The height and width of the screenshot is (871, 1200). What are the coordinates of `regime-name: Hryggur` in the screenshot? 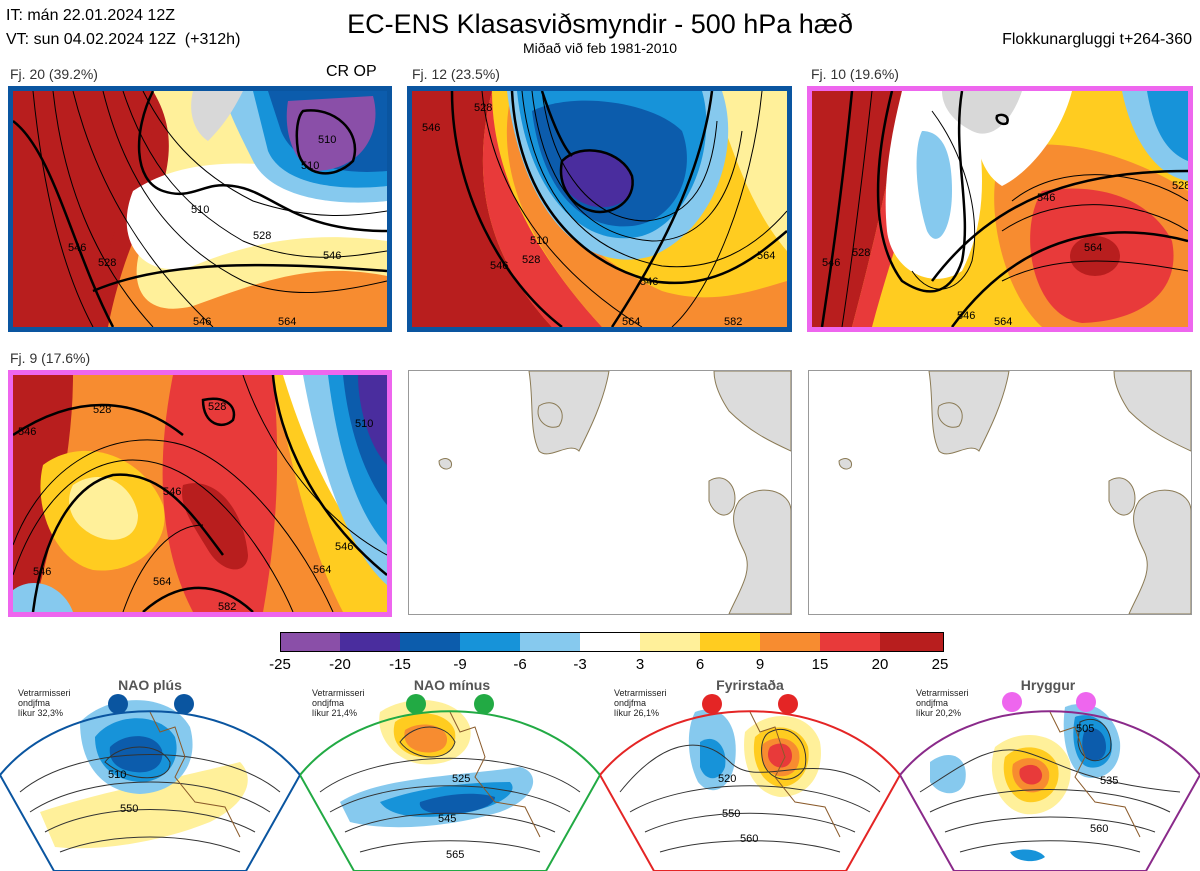 It's located at (1048, 685).